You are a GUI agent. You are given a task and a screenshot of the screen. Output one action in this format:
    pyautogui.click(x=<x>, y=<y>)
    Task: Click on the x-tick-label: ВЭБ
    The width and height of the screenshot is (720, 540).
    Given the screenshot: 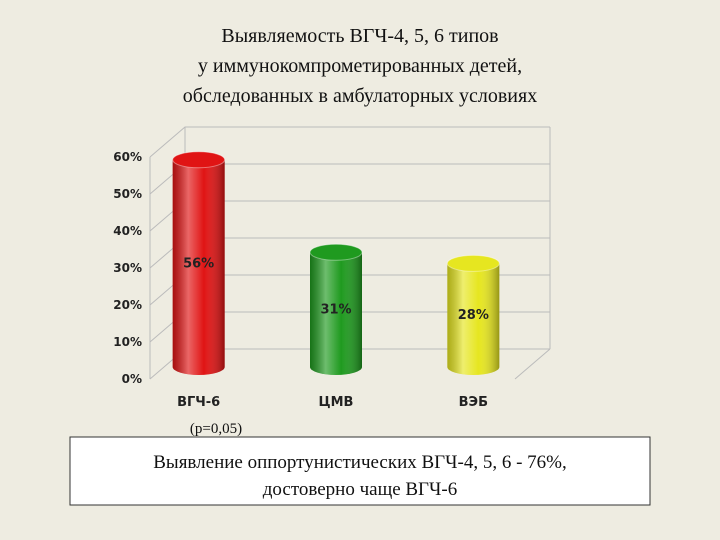 What is the action you would take?
    pyautogui.click(x=473, y=402)
    